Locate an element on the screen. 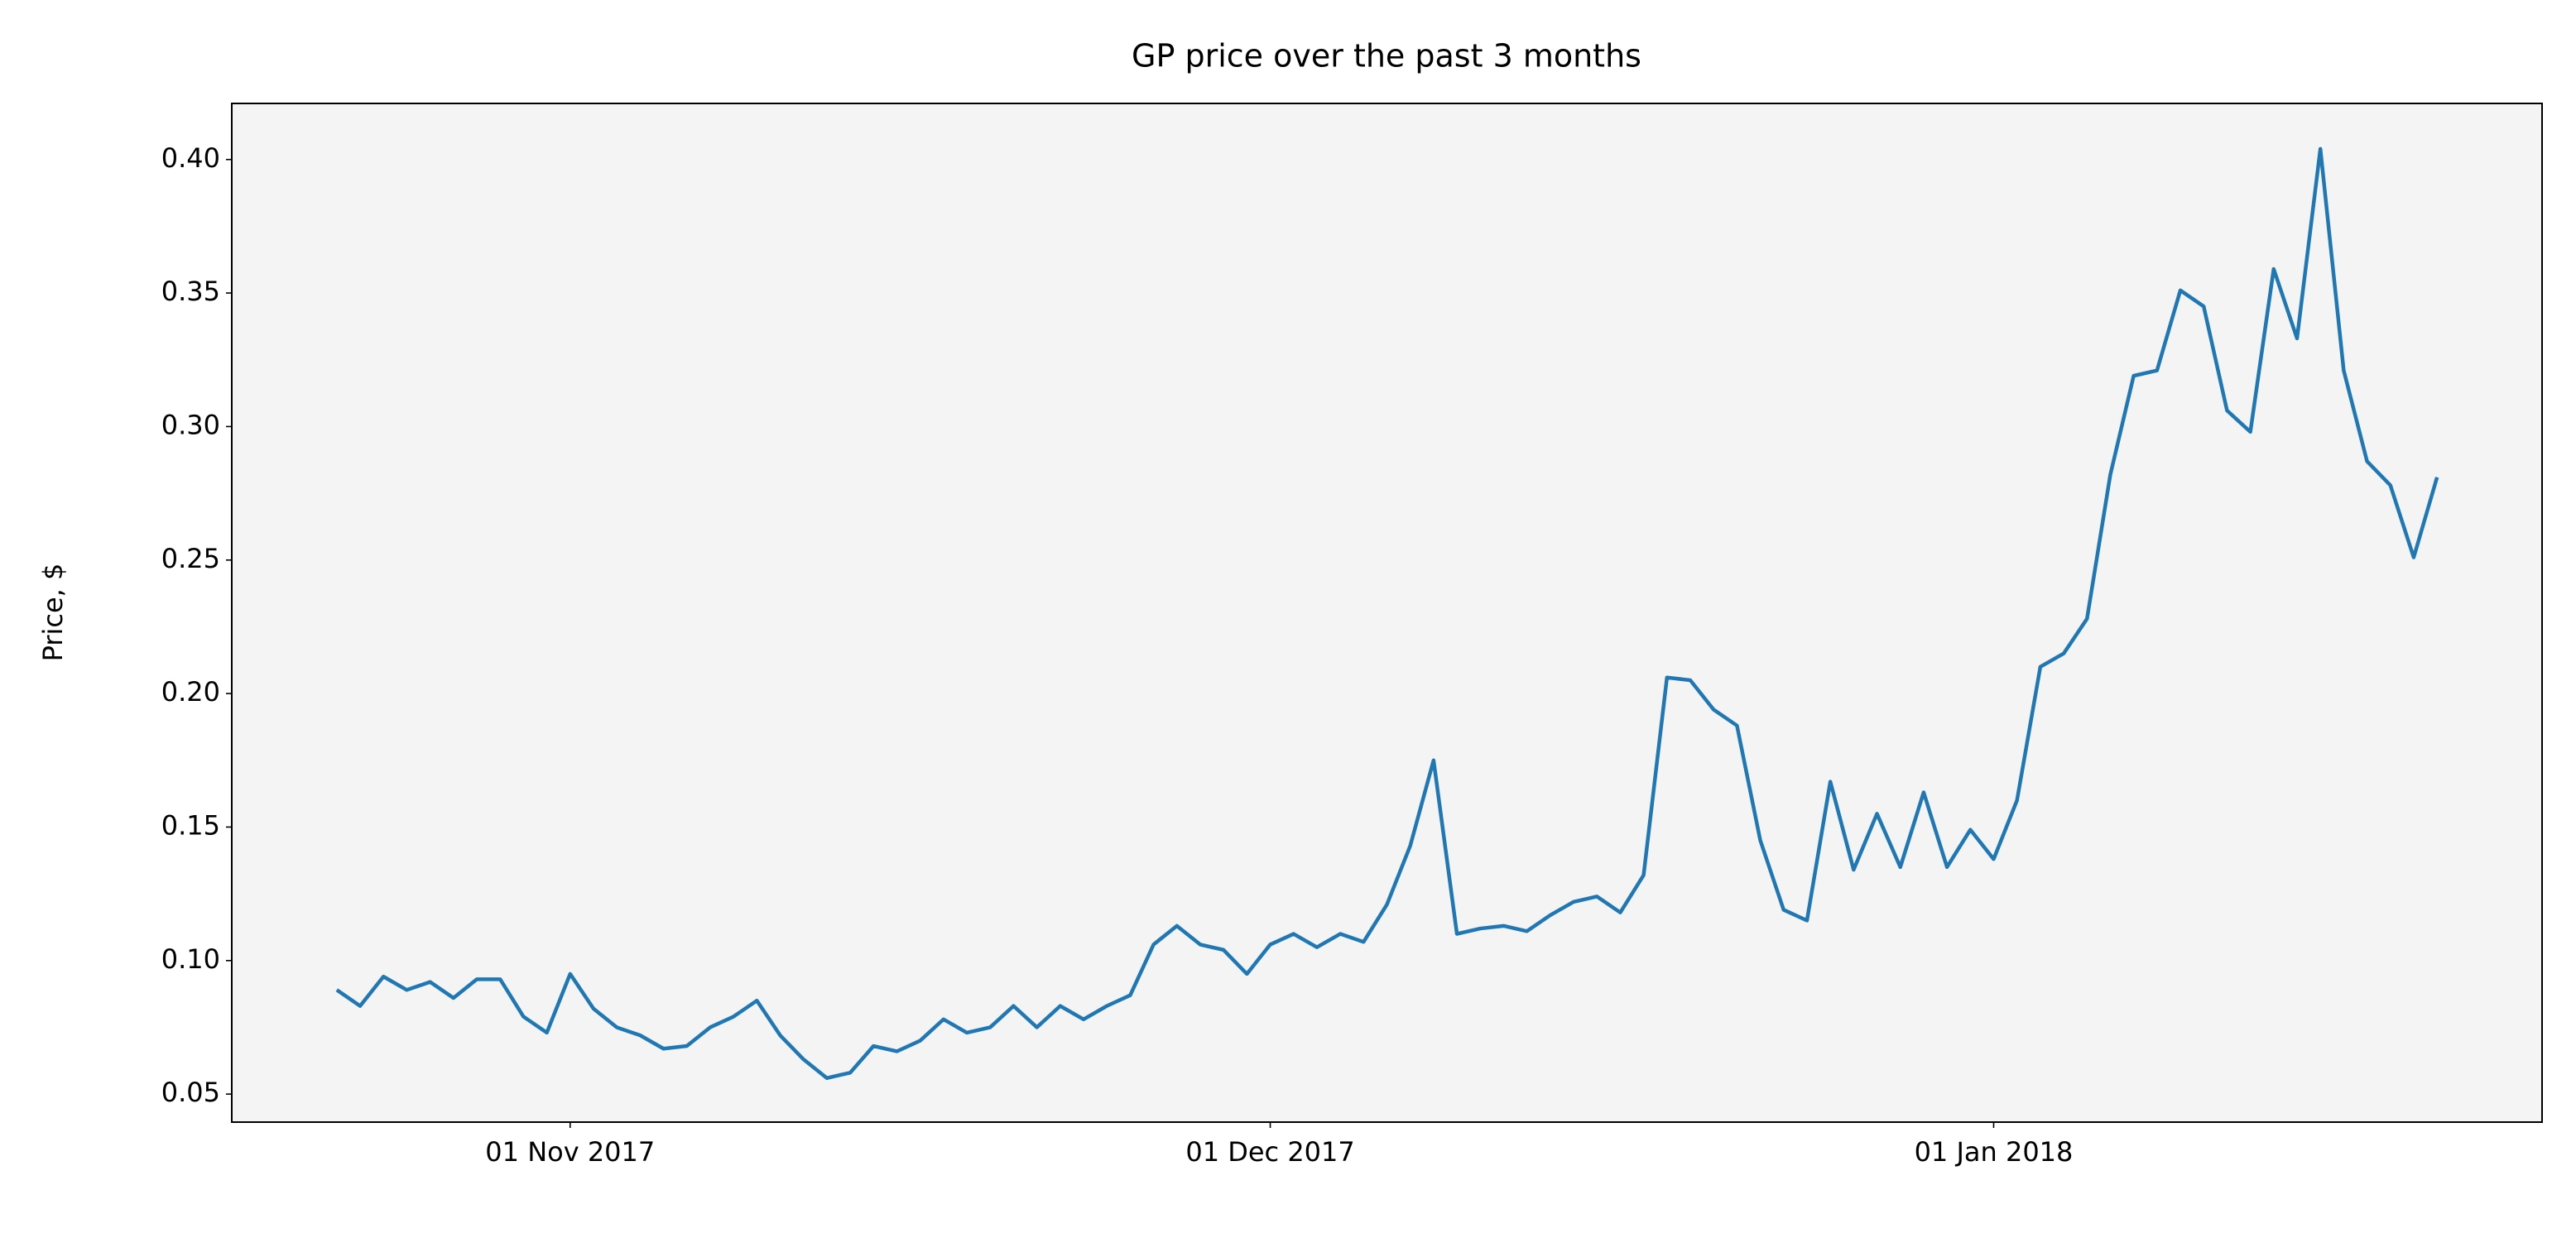 This screenshot has height=1233, width=2576. y-tick-label: 0.30 is located at coordinates (190, 424).